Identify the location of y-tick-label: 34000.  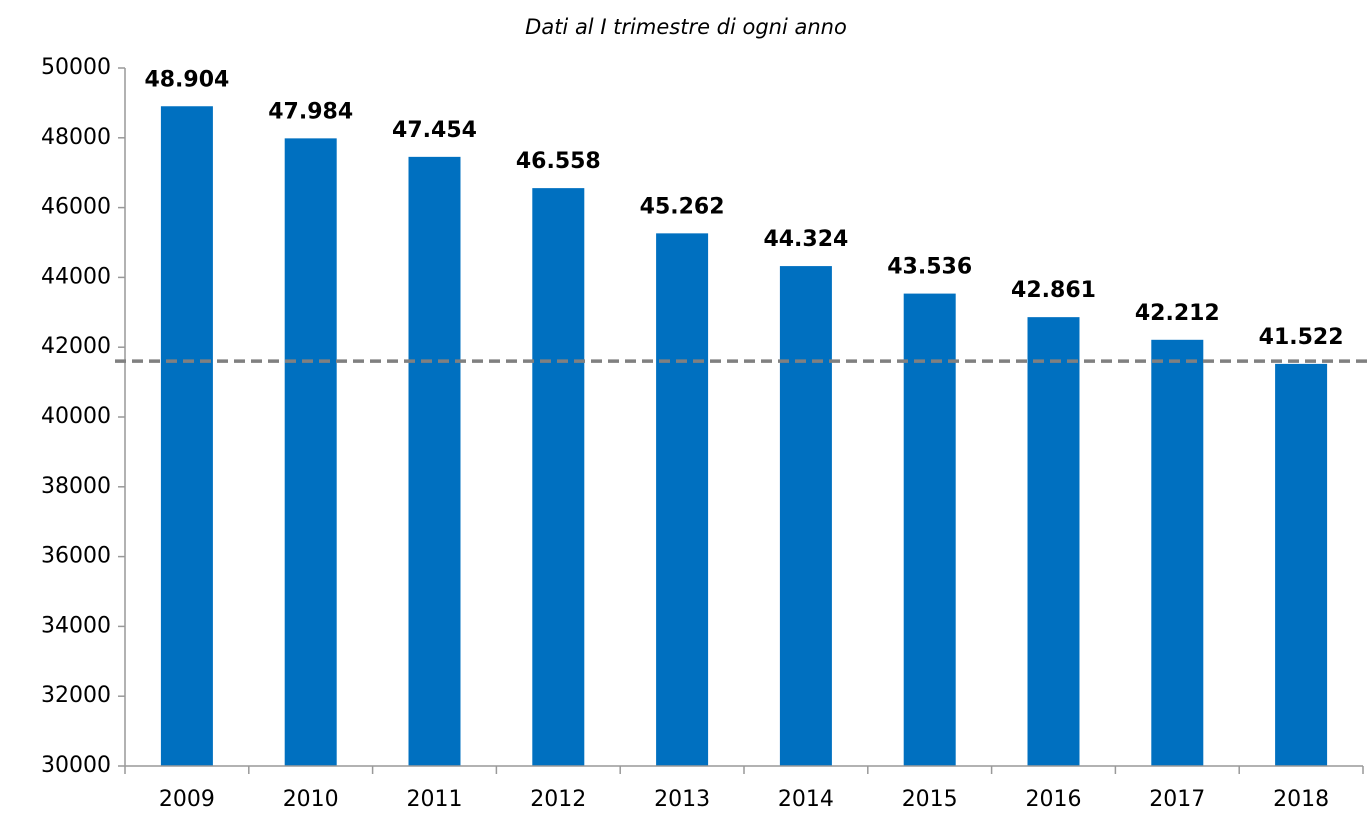
(76, 625).